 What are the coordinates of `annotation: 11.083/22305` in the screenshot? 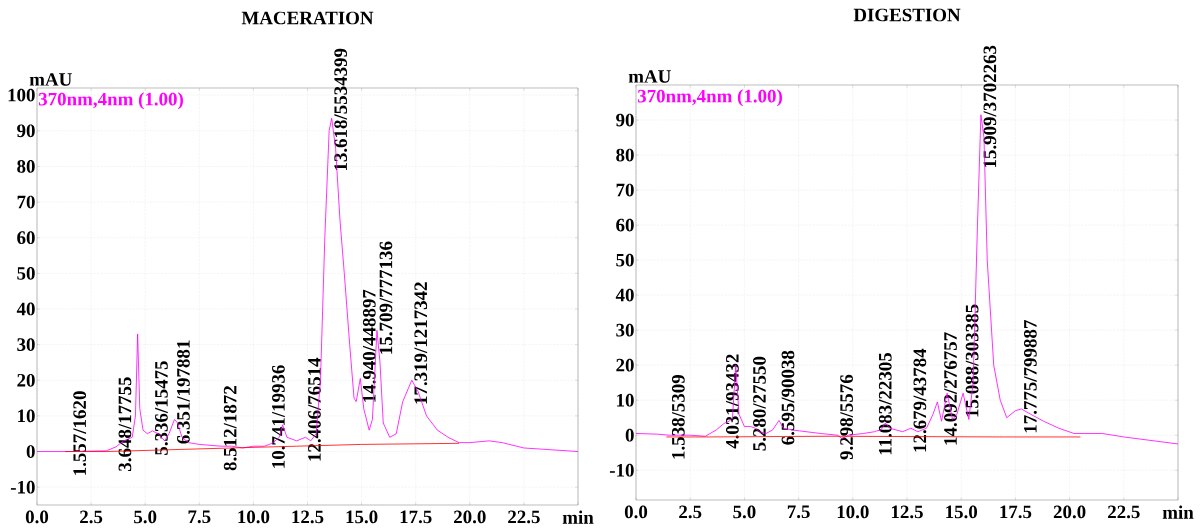 It's located at (885, 403).